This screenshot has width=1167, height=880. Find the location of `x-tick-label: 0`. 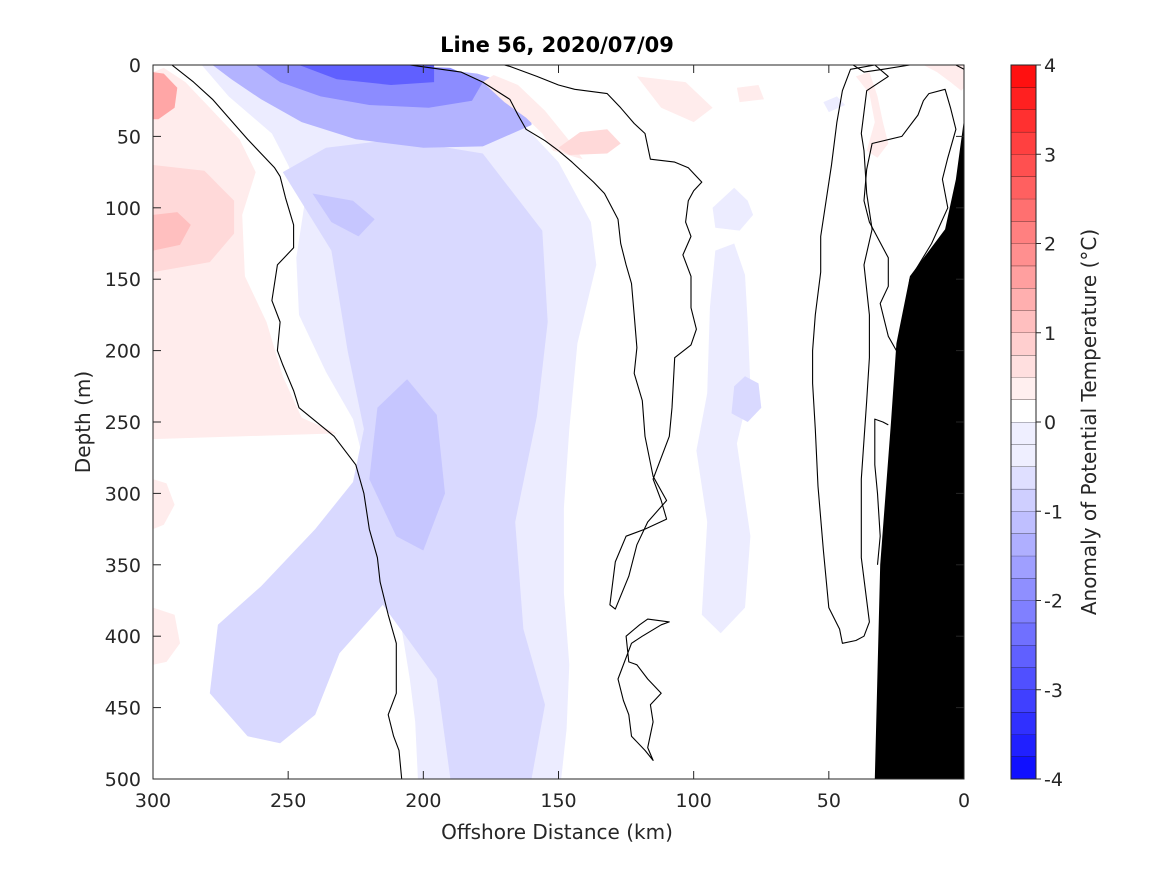

x-tick-label: 0 is located at coordinates (964, 801).